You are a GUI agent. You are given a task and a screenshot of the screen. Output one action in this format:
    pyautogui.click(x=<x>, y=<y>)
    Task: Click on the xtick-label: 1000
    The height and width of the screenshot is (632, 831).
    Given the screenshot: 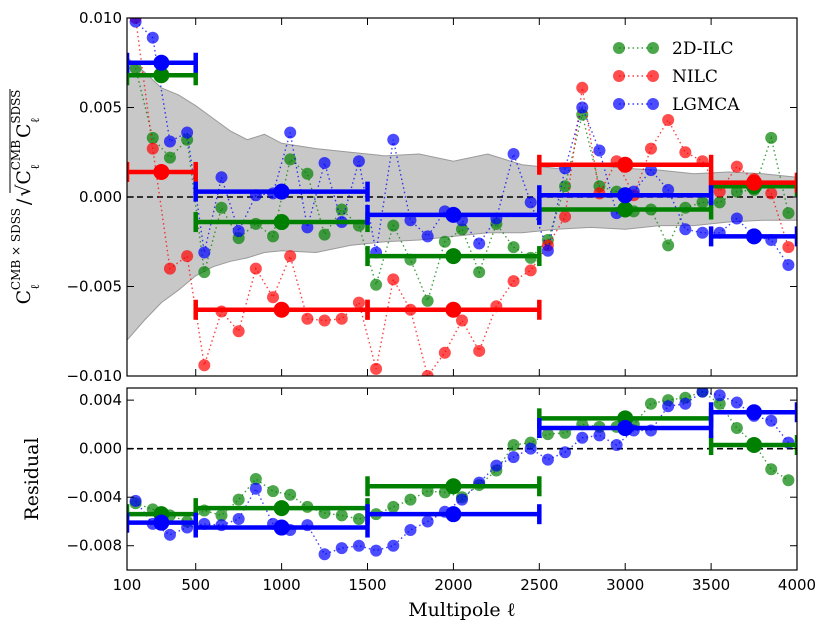 What is the action you would take?
    pyautogui.click(x=282, y=585)
    